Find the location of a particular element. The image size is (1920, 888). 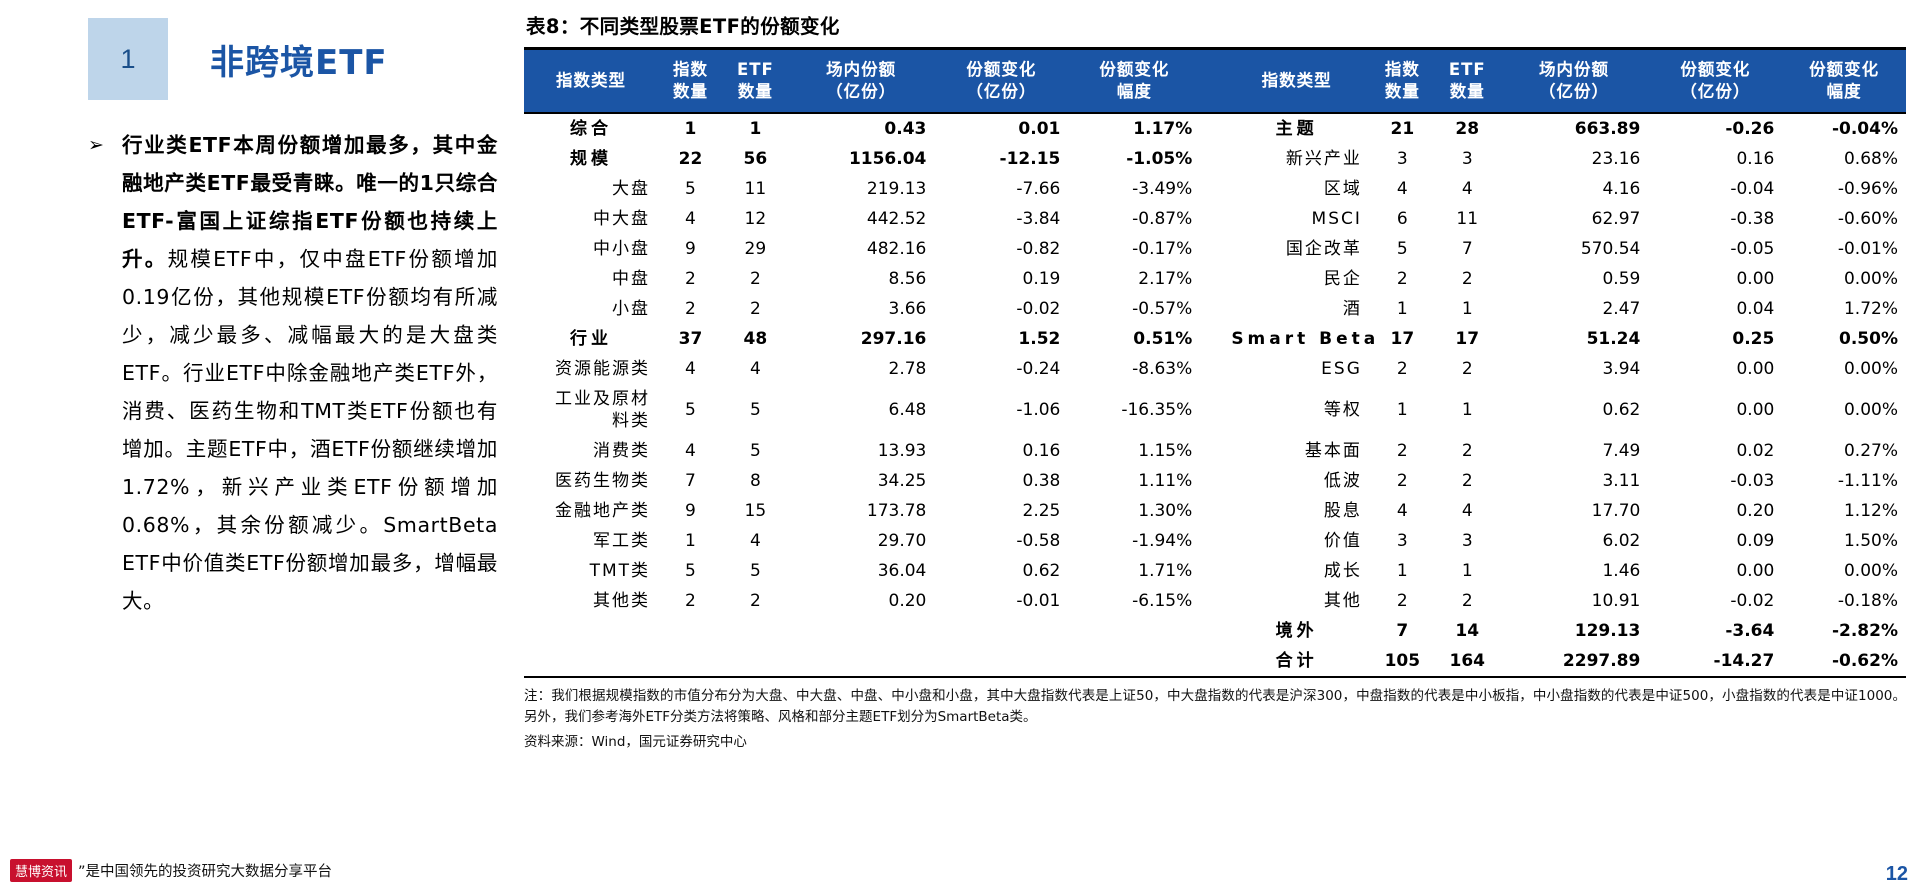

cell-shares-right: 1.46 is located at coordinates (1621, 571).